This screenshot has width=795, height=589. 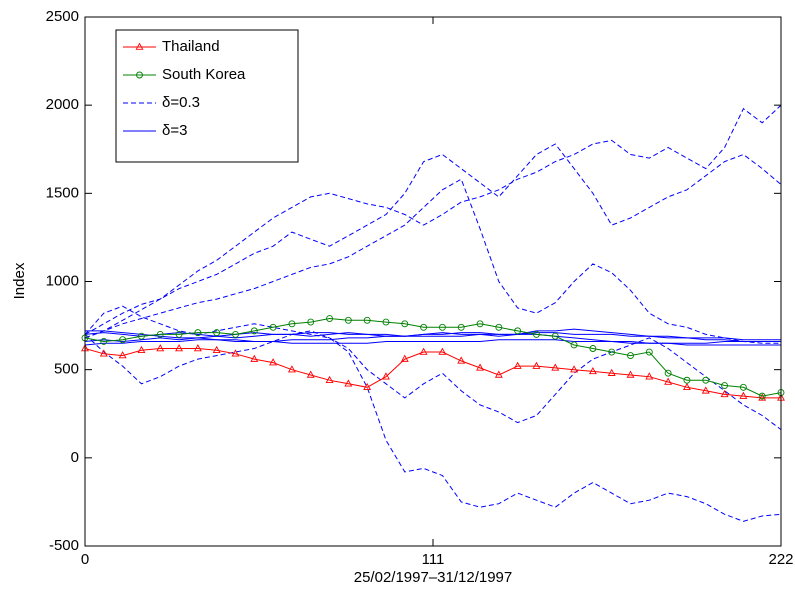 I want to click on y-tick-label: 1000, so click(x=62, y=280).